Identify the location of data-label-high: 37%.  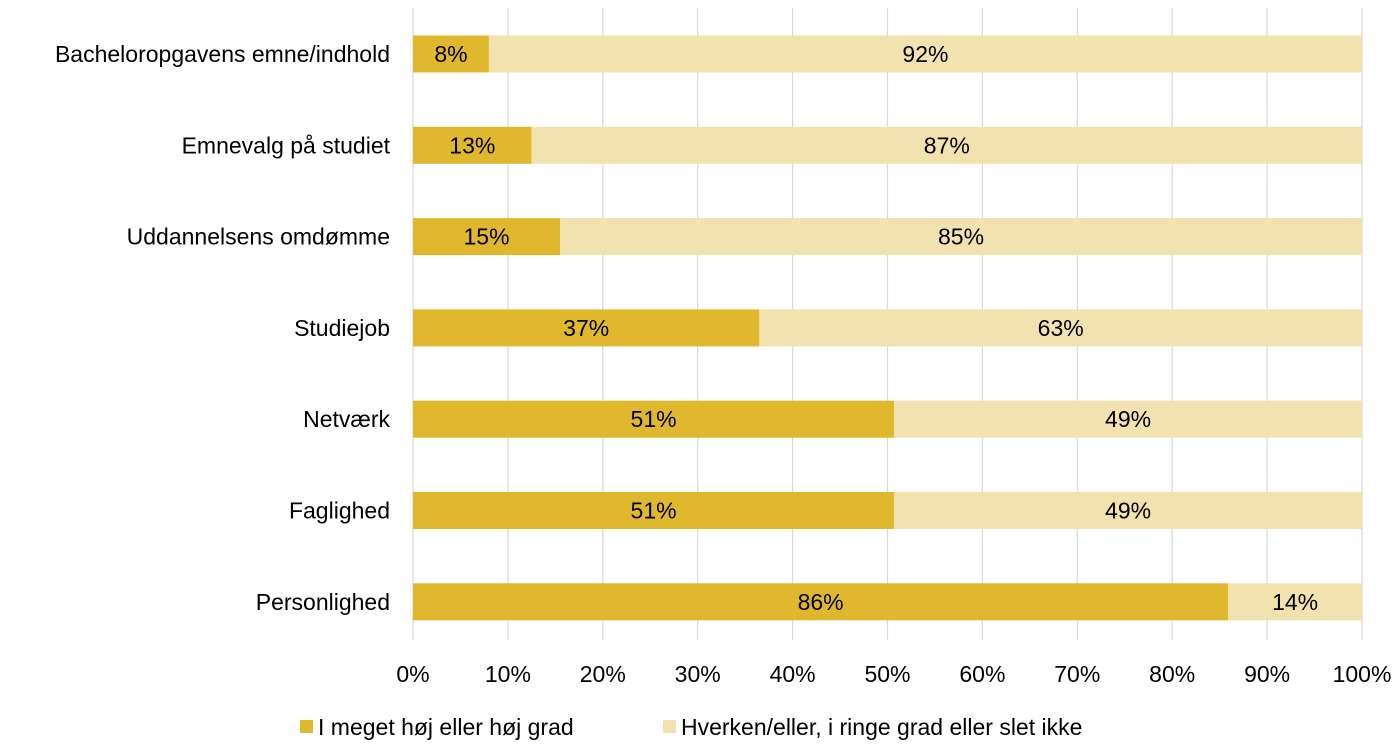
(586, 328).